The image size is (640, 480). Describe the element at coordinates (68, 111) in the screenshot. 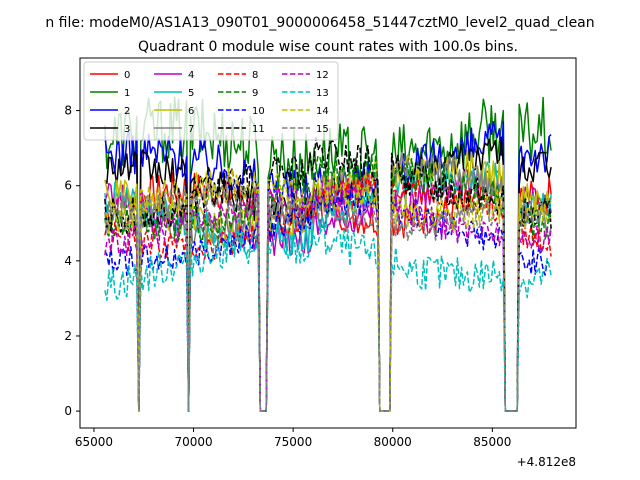

I see `y-tick-label: 8` at that location.